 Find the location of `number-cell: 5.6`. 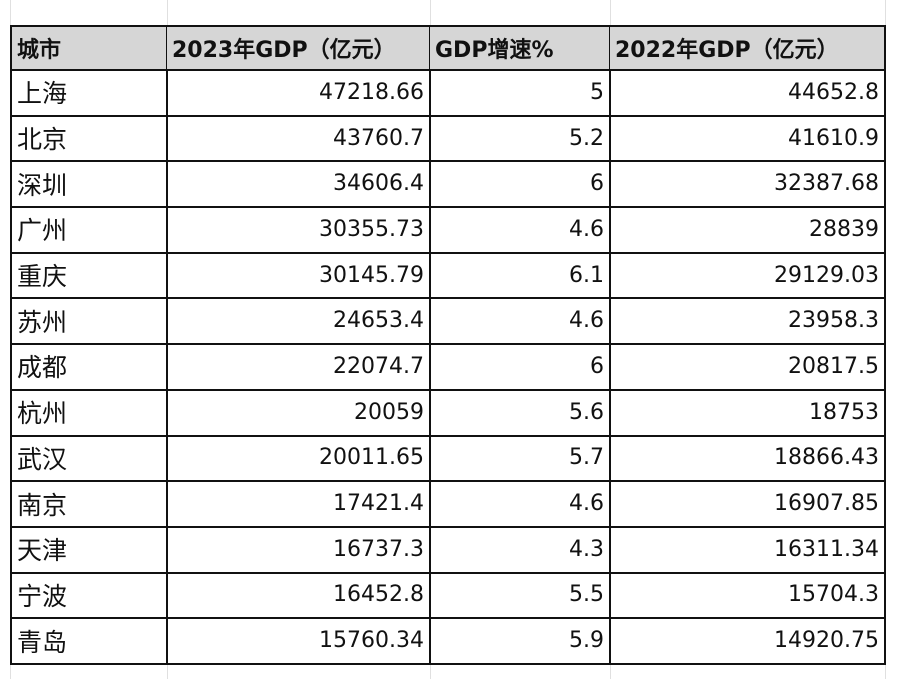

number-cell: 5.6 is located at coordinates (520, 413).